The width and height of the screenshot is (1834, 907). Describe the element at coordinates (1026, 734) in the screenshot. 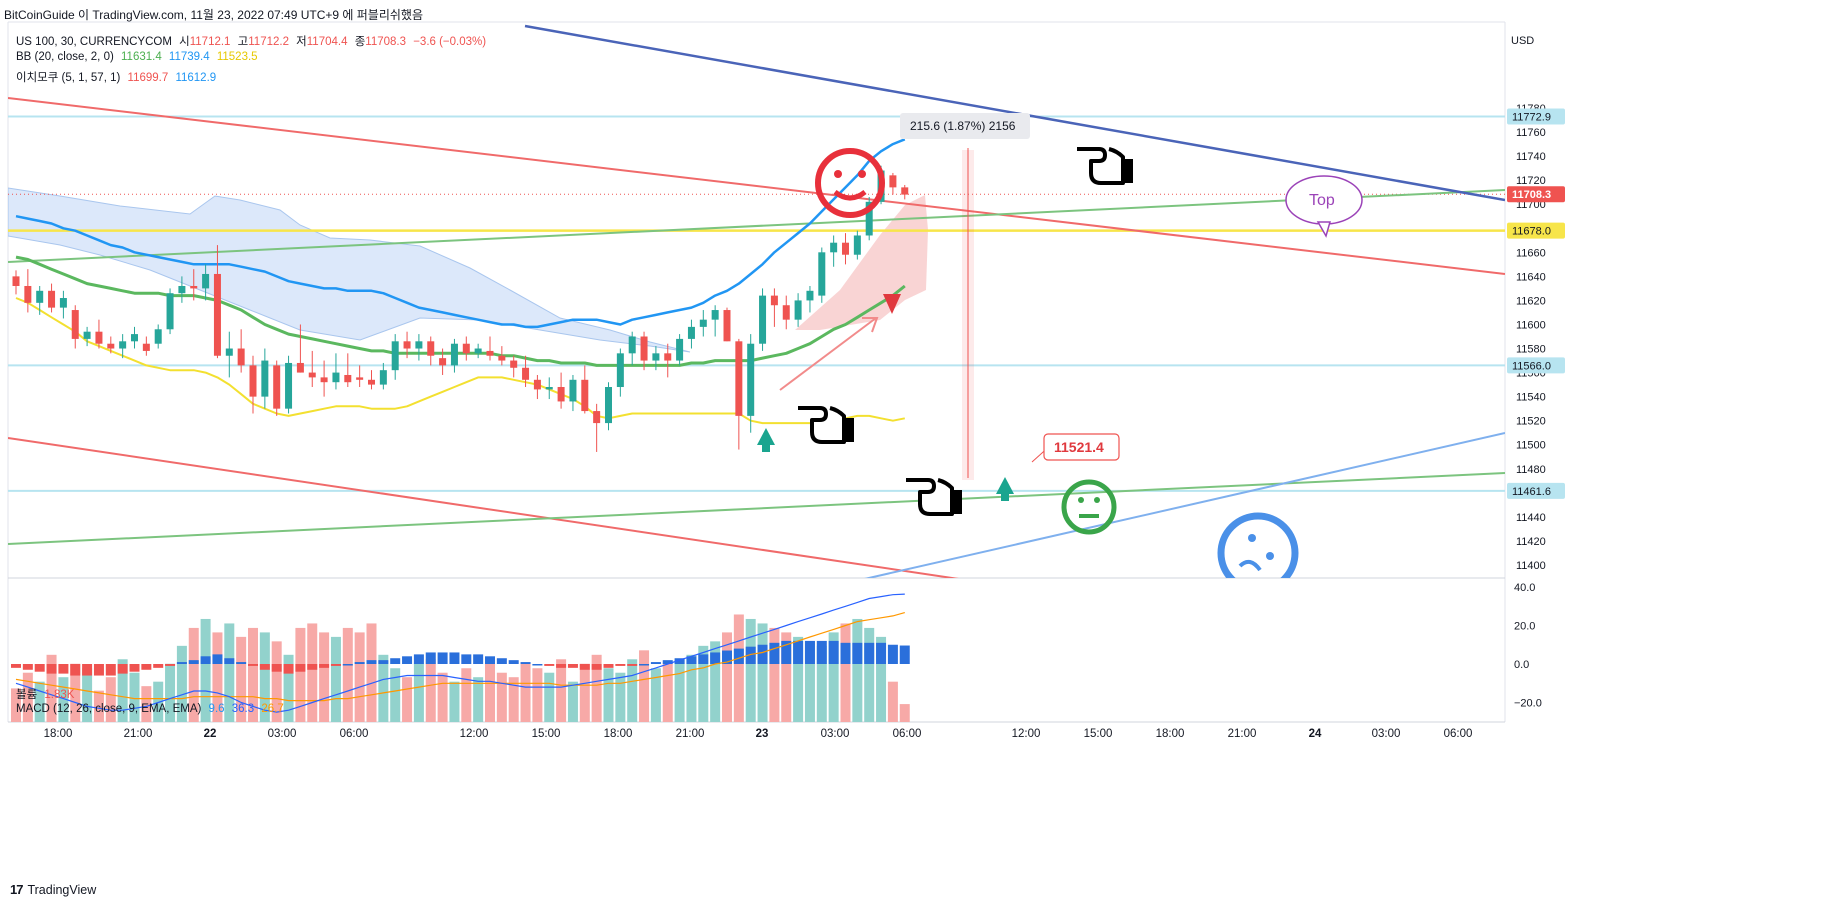

I see `time-tick-label: 12:00` at that location.